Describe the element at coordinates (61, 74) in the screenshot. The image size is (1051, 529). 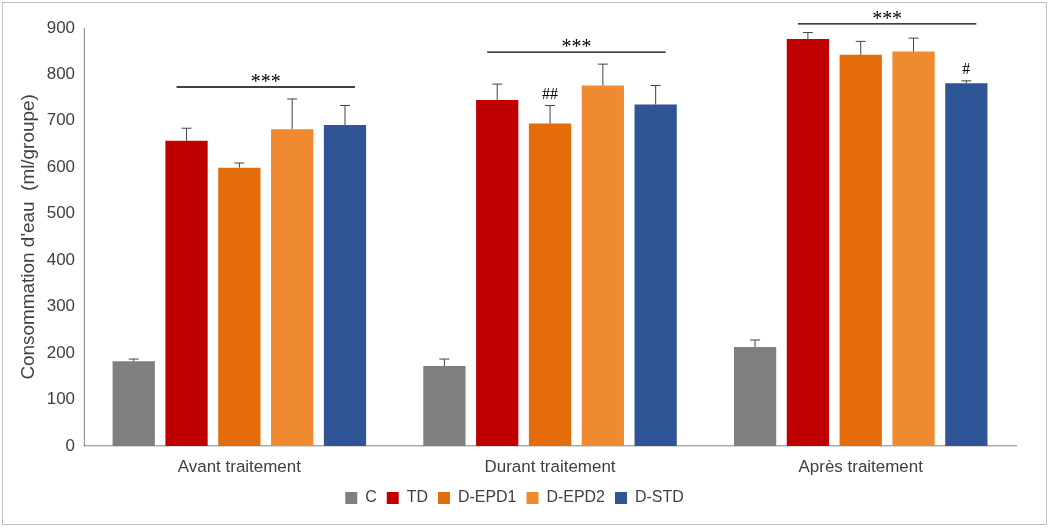
I see `y-tick-label: 800` at that location.